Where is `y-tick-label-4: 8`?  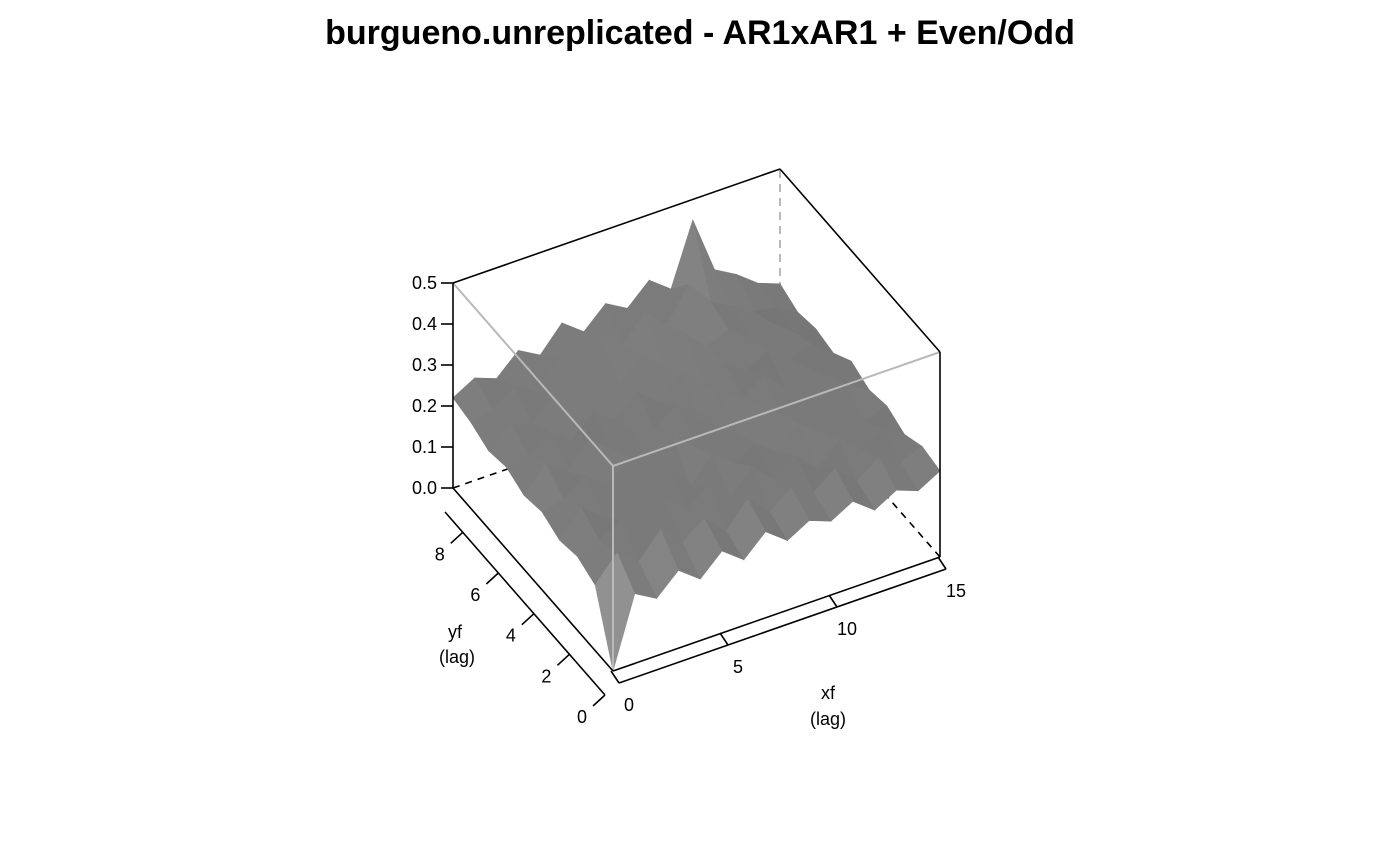
y-tick-label-4: 8 is located at coordinates (440, 554).